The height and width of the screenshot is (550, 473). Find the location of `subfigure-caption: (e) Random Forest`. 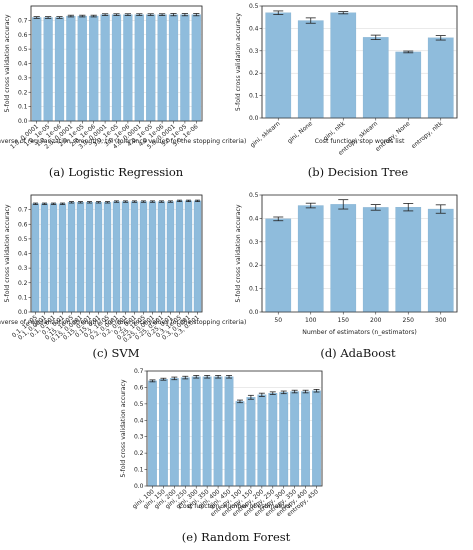

subfigure-caption: (e) Random Forest is located at coordinates (236, 537).